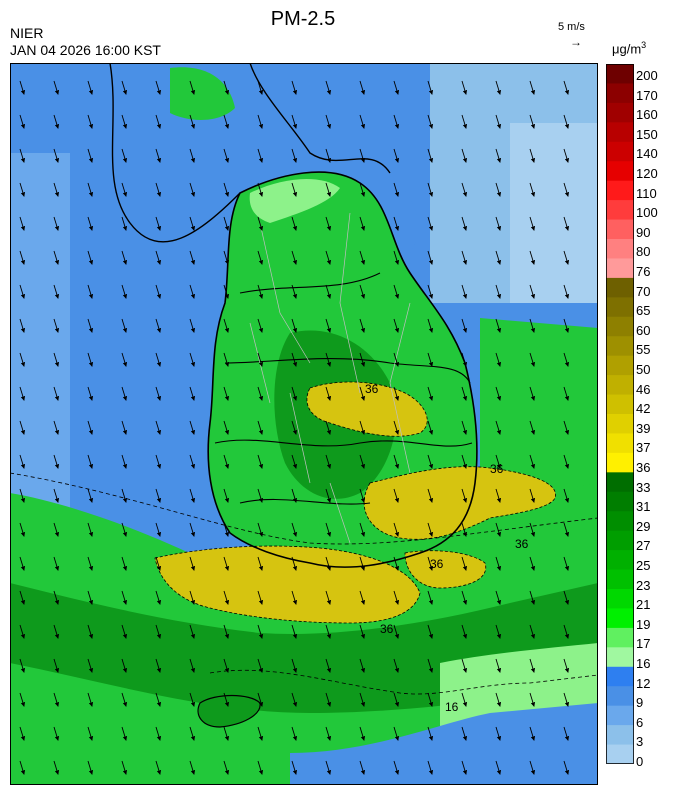 Image resolution: width=673 pixels, height=795 pixels. I want to click on legend-tick-label: 120, so click(647, 173).